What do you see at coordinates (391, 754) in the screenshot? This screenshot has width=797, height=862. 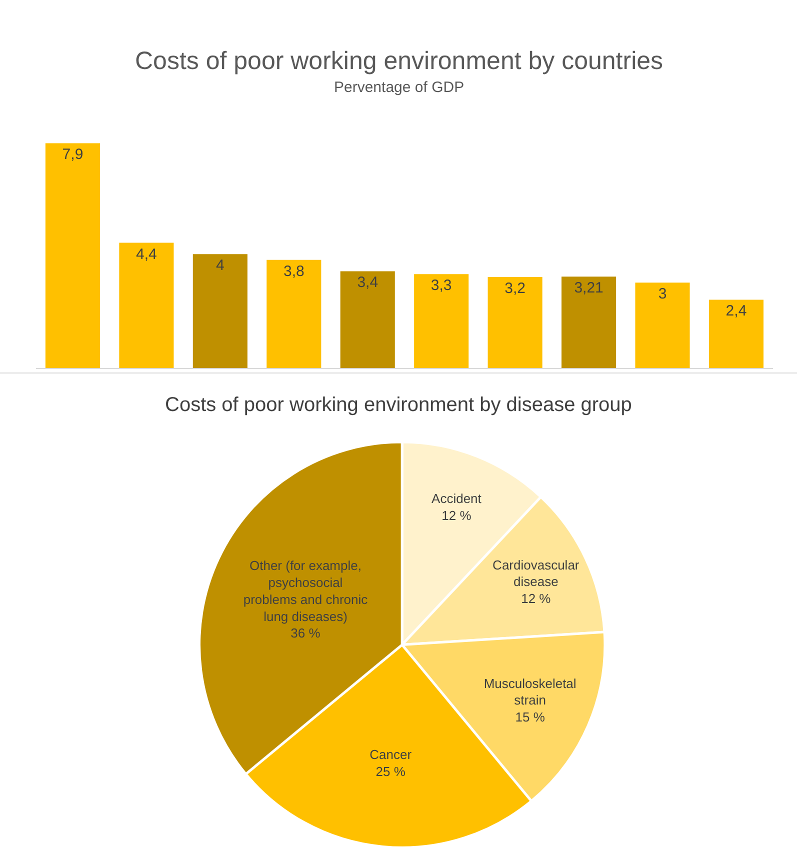 I see `slice-label: Cancer` at bounding box center [391, 754].